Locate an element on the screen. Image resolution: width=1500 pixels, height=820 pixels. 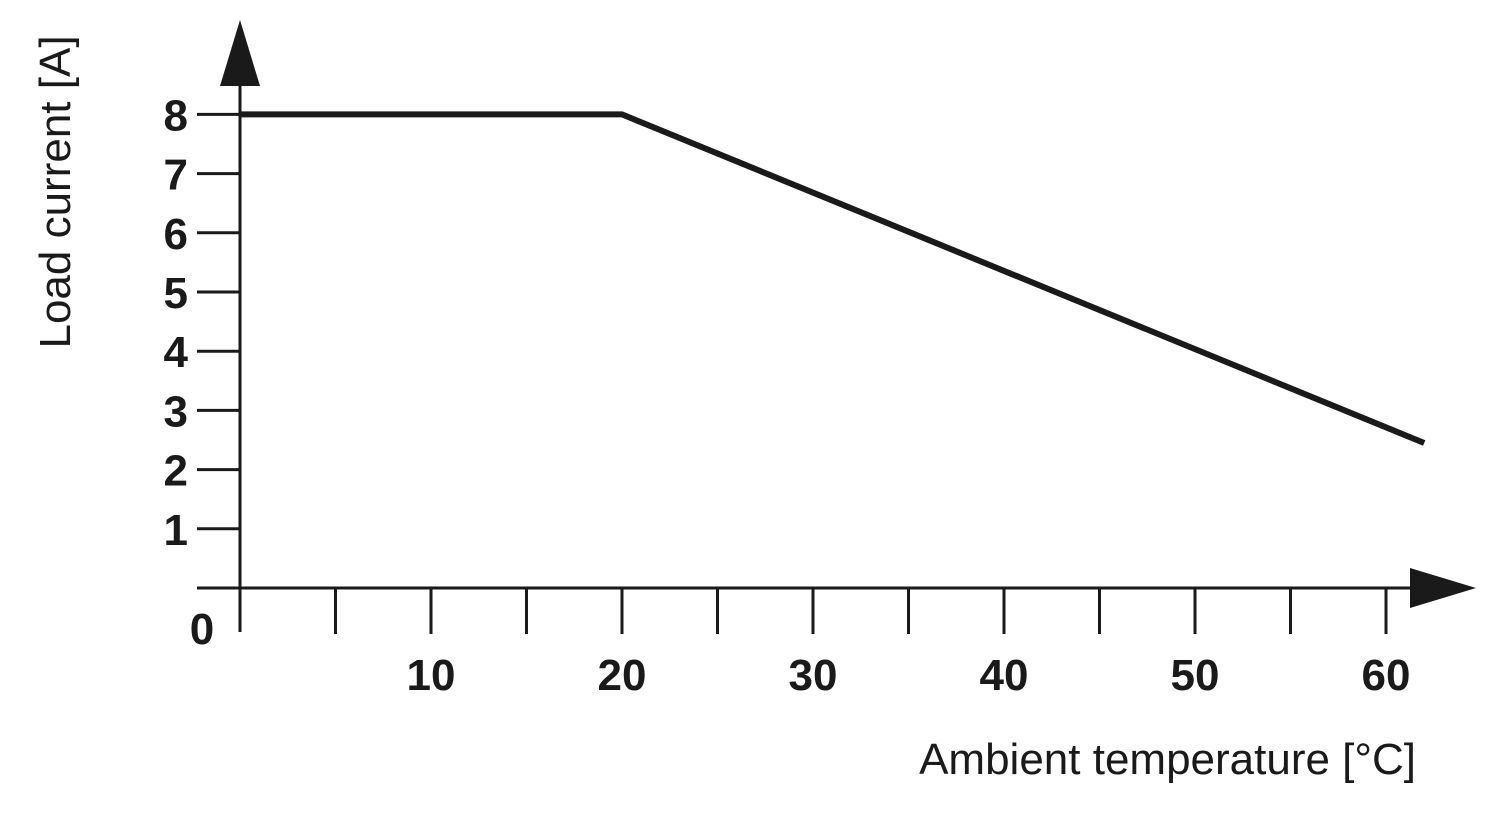
x-tick-label: 60 is located at coordinates (1386, 675).